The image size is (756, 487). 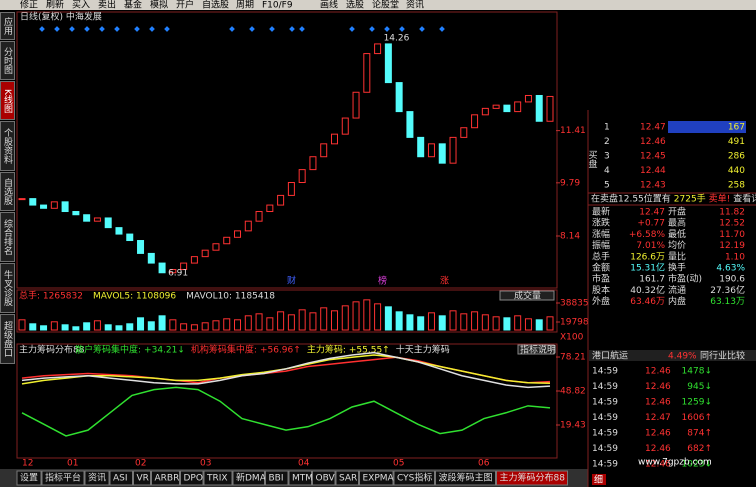 What do you see at coordinates (744, 199) in the screenshot?
I see `sell-alert: 查看详细` at bounding box center [744, 199].